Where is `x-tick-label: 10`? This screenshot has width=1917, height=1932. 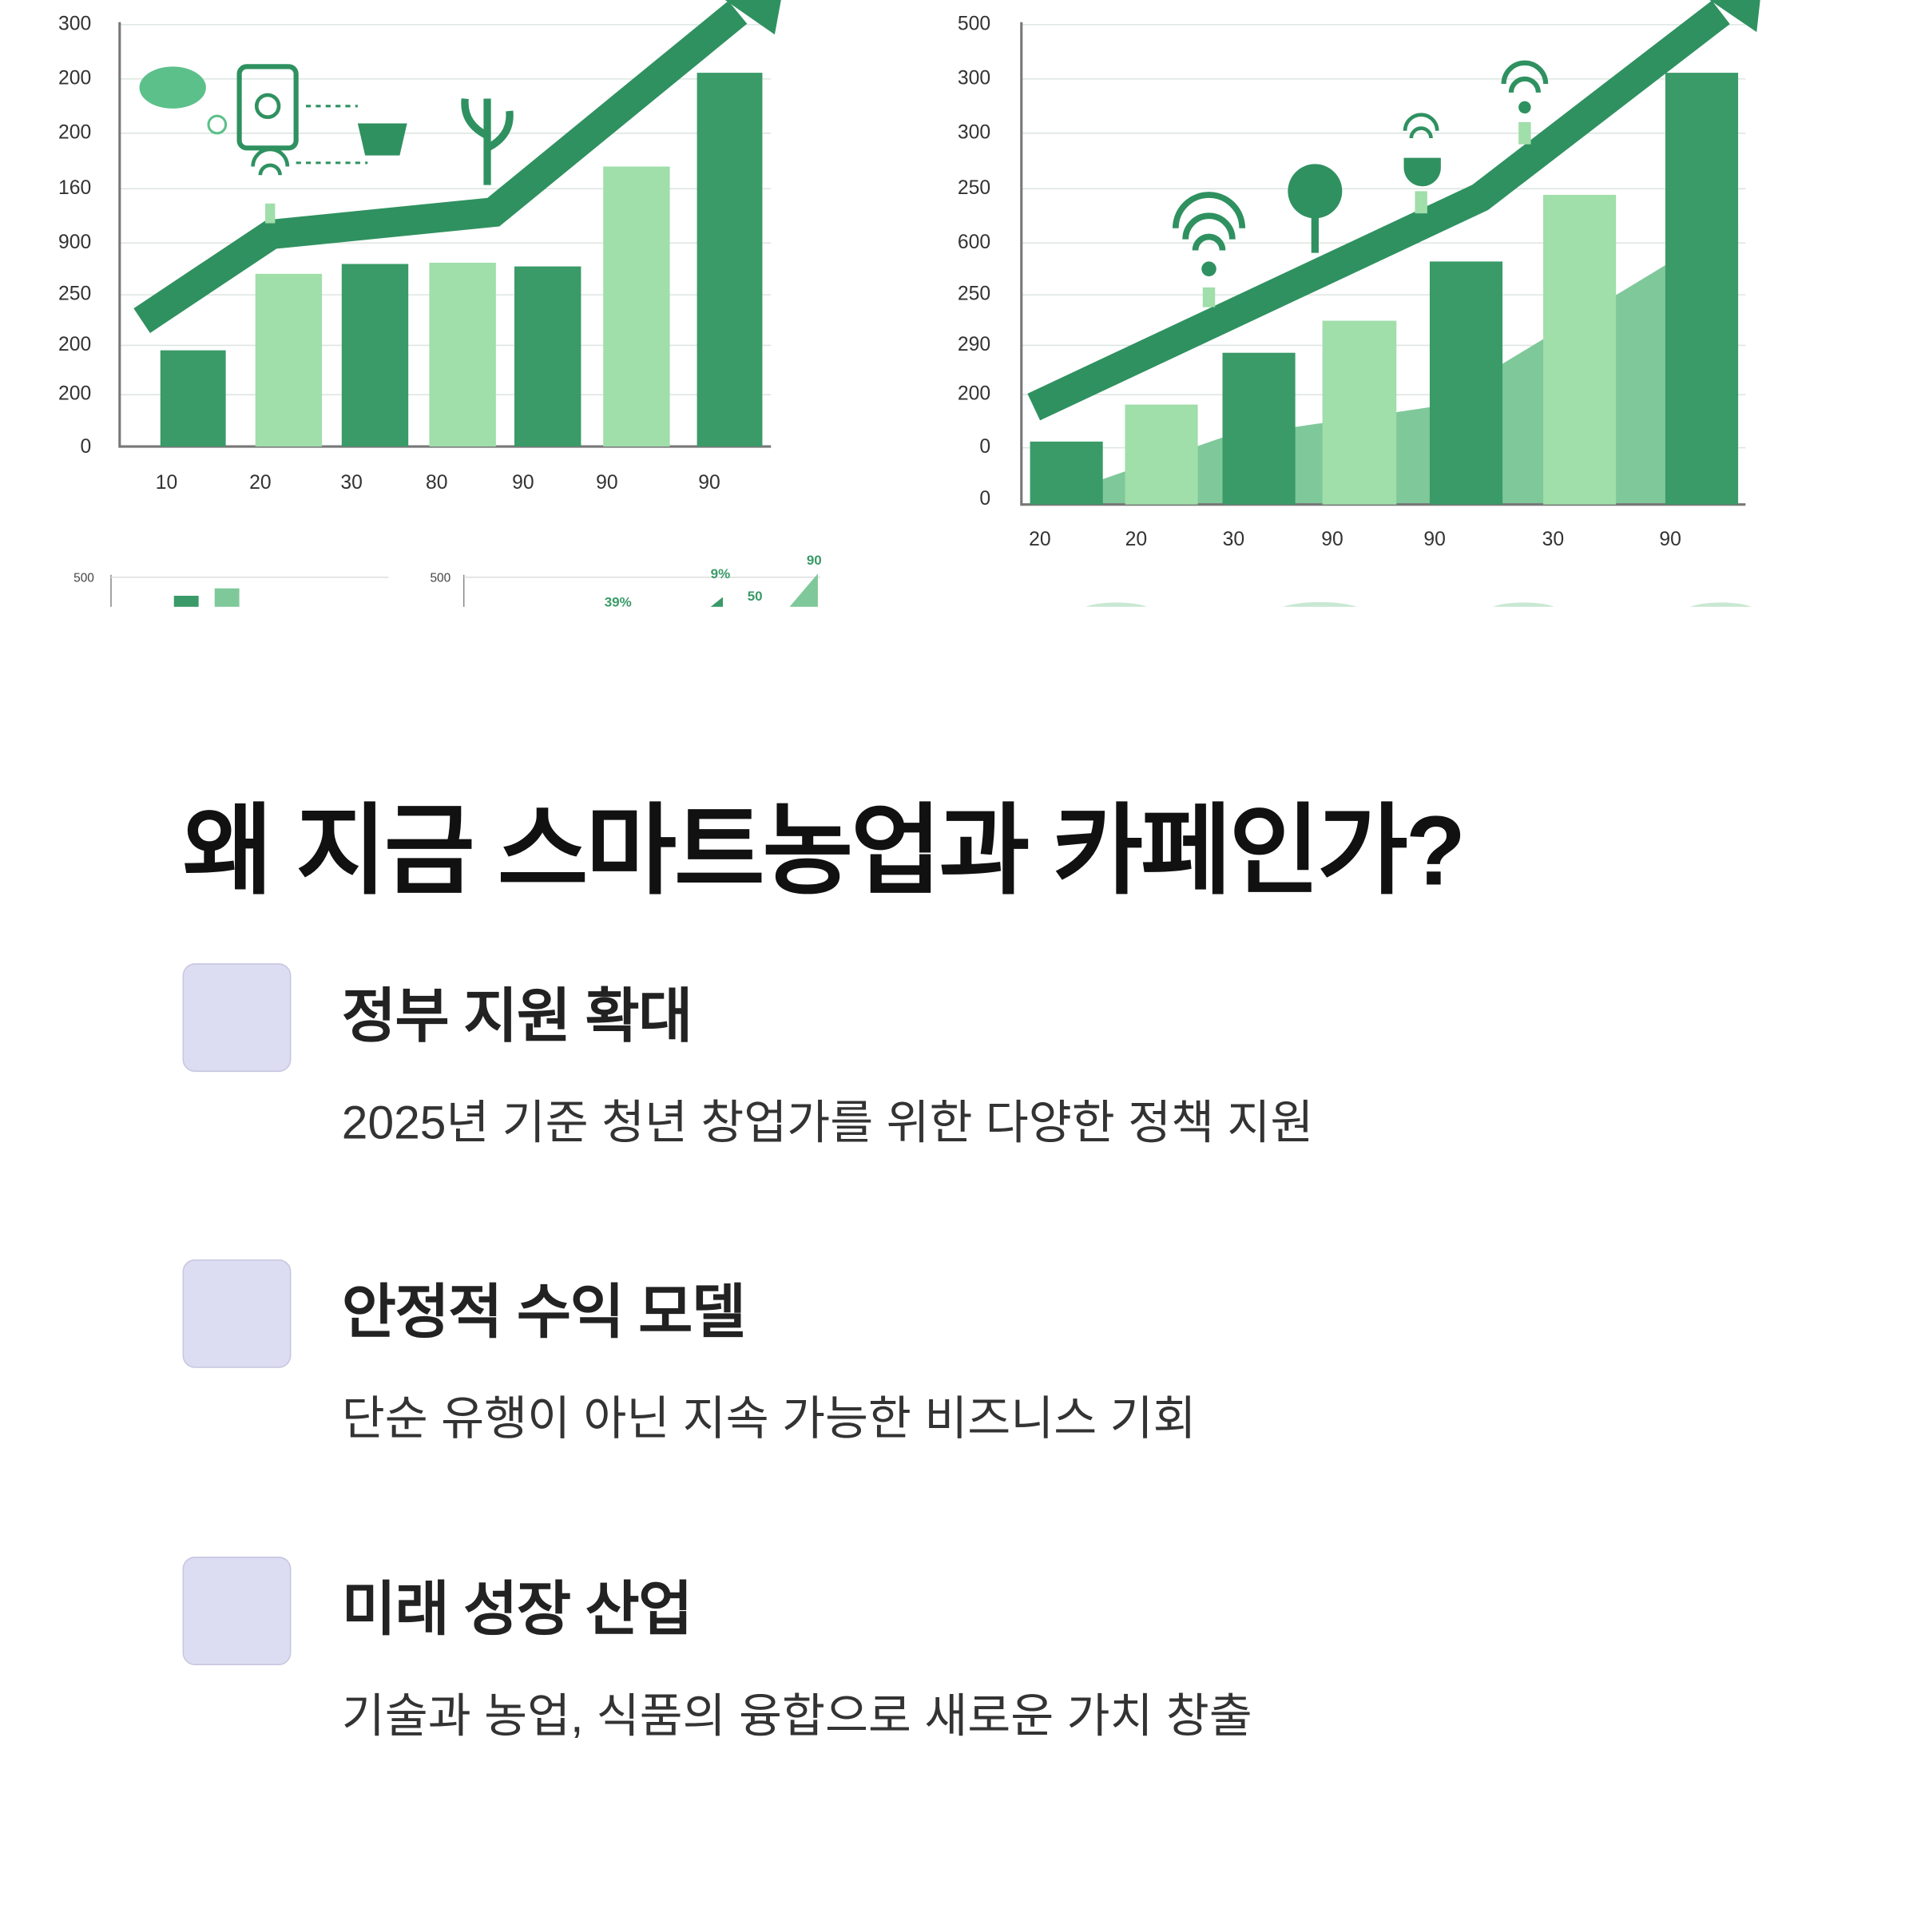 x-tick-label: 10 is located at coordinates (166, 483).